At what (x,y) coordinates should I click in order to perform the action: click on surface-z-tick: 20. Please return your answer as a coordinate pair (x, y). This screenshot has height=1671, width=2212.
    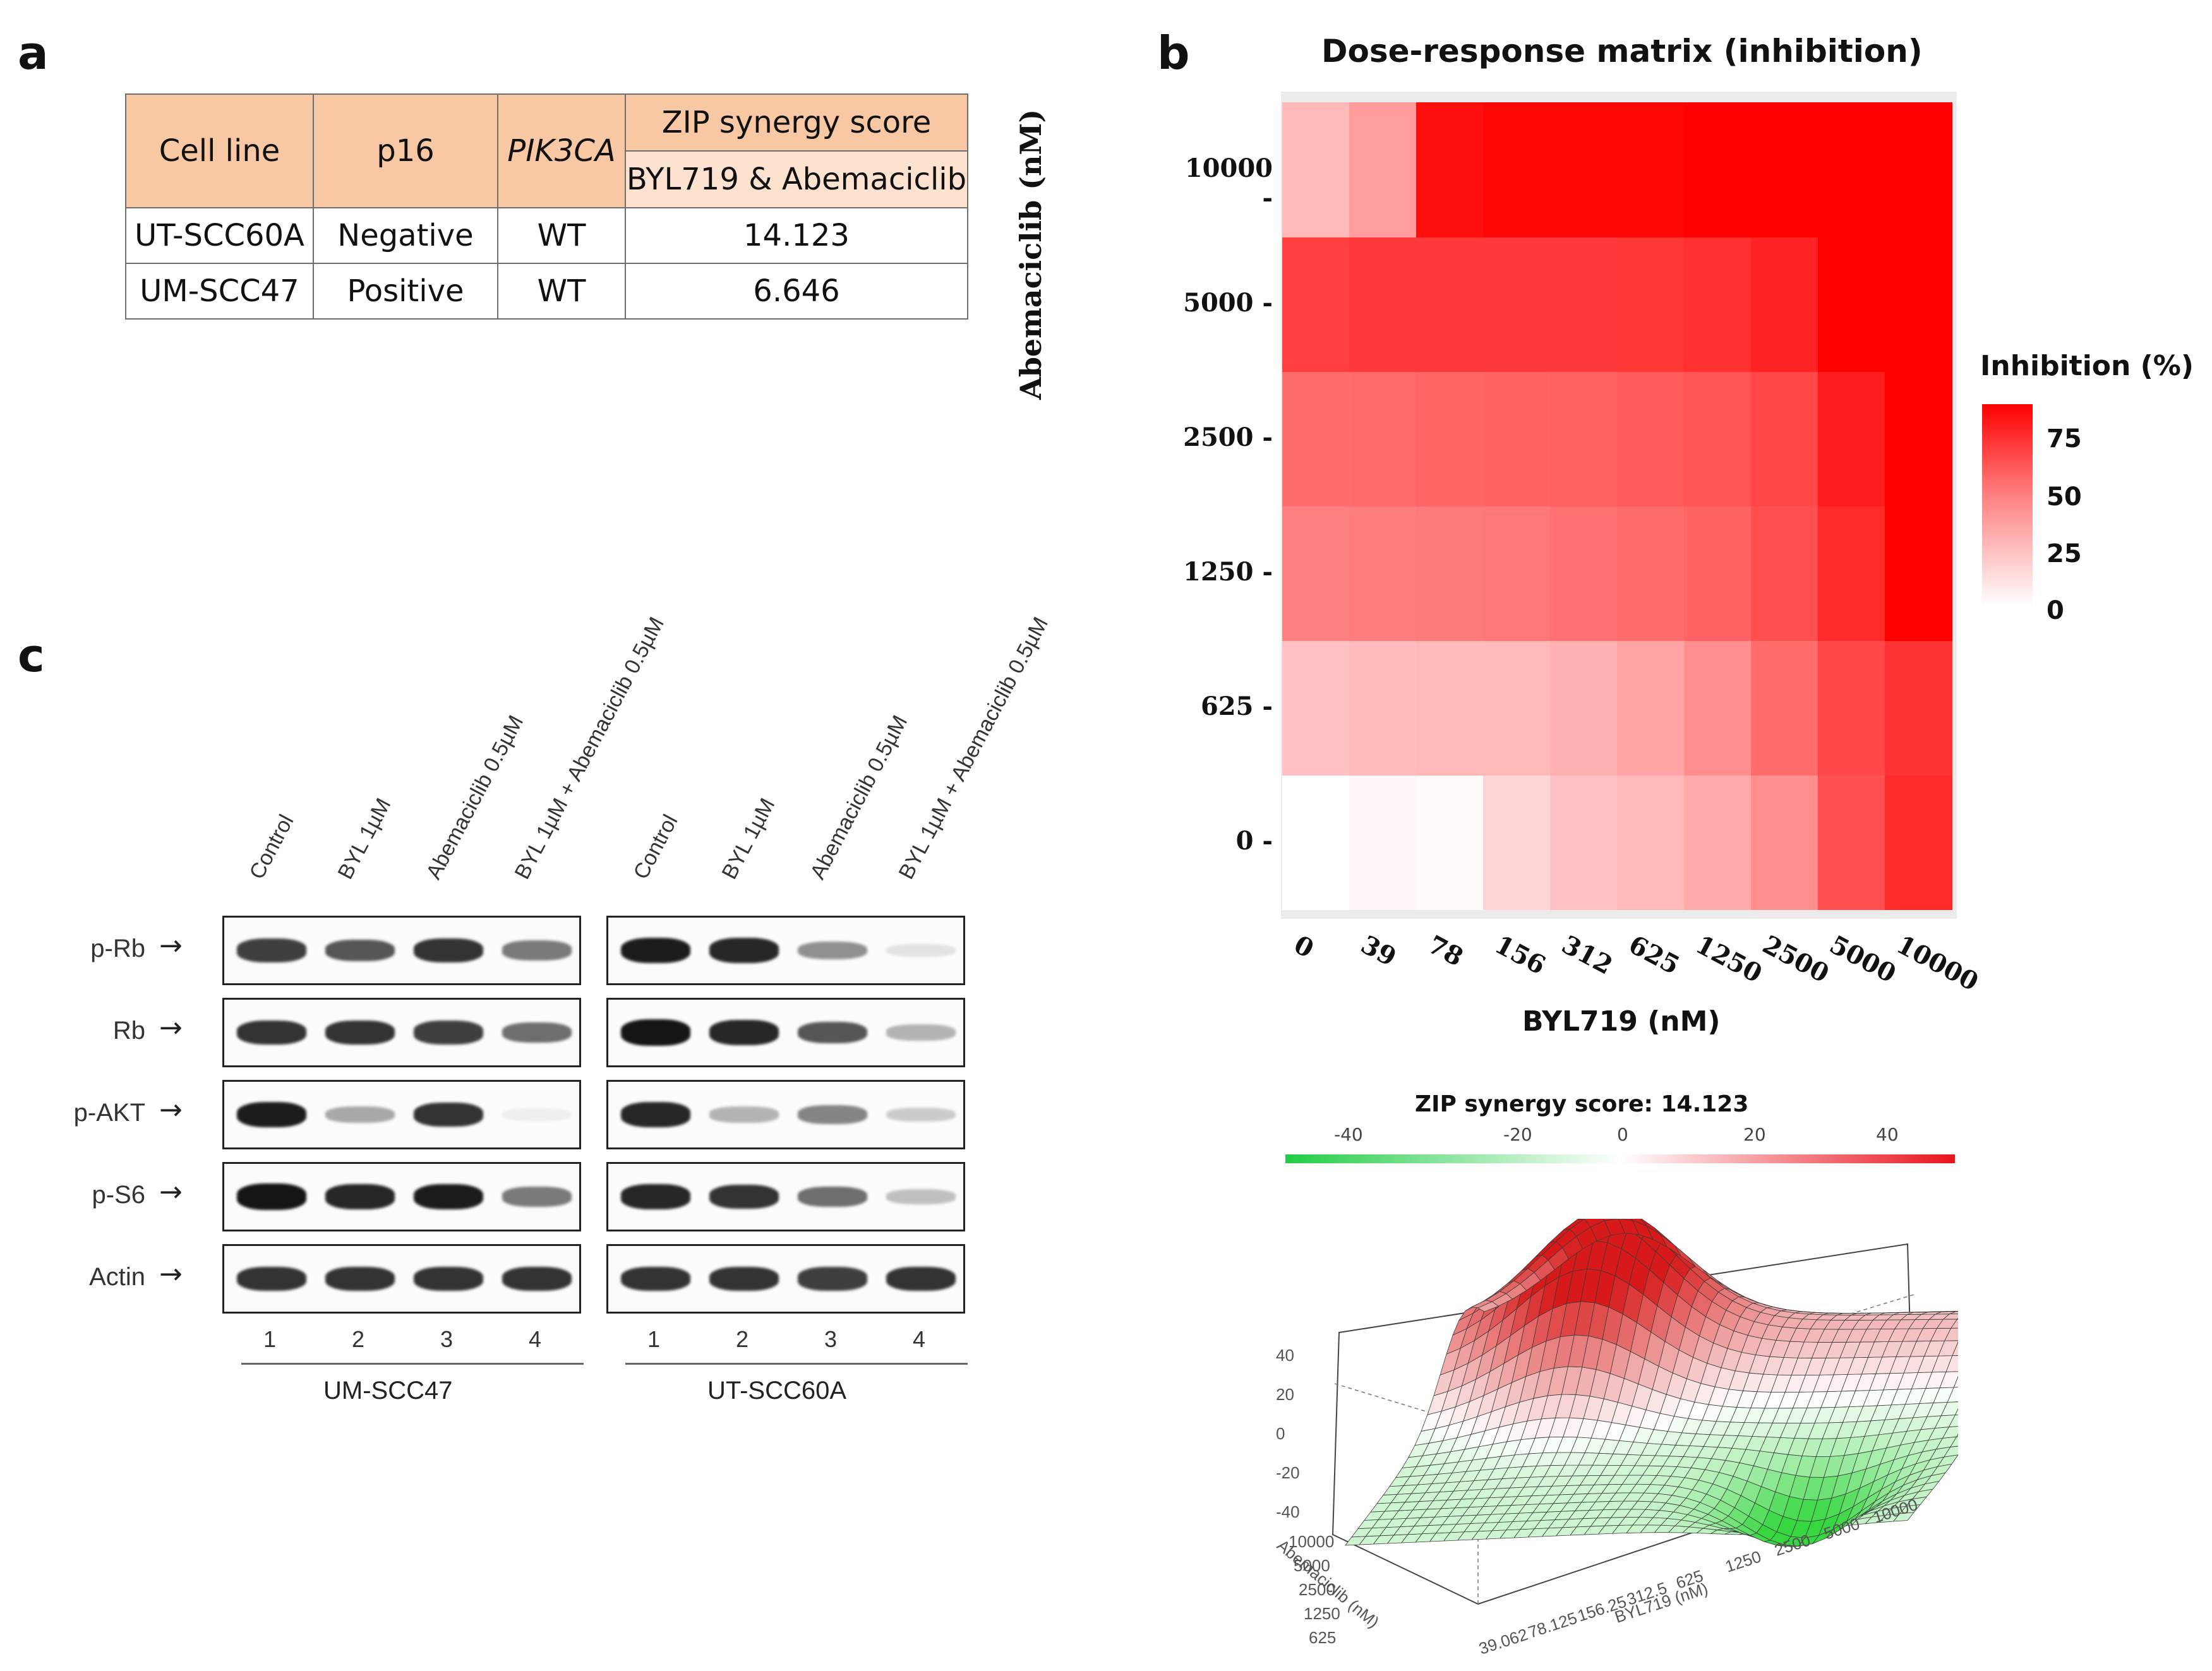
    Looking at the image, I should click on (1285, 1394).